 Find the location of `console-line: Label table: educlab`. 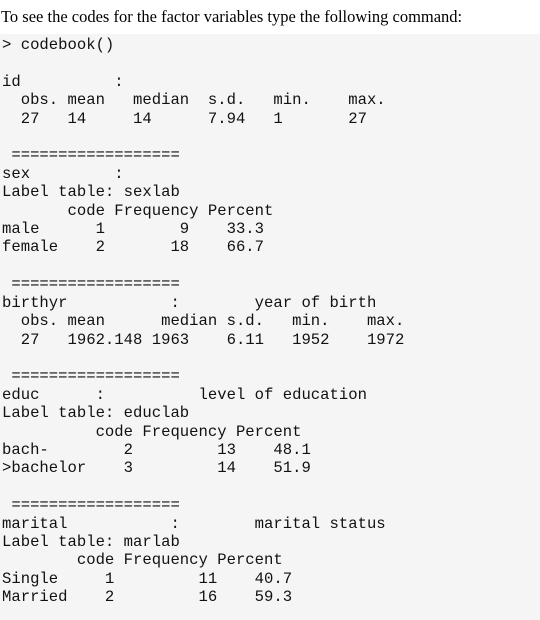

console-line: Label table: educlab is located at coordinates (96, 413).